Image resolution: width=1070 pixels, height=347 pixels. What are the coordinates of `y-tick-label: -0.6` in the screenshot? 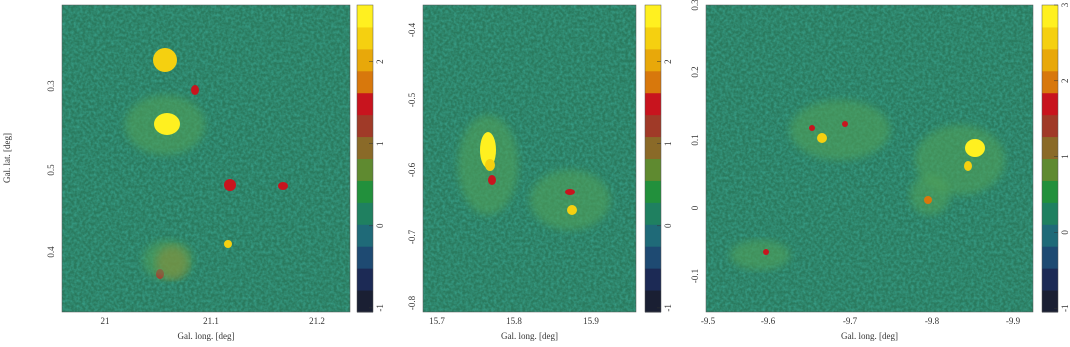 It's located at (412, 169).